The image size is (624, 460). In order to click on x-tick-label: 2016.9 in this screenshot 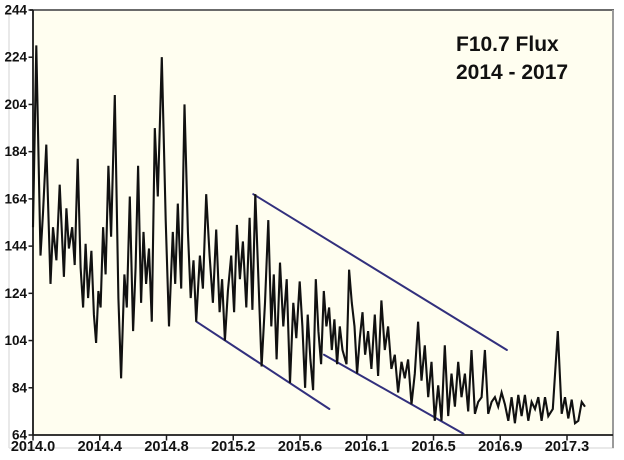, I will do `click(500, 447)`.